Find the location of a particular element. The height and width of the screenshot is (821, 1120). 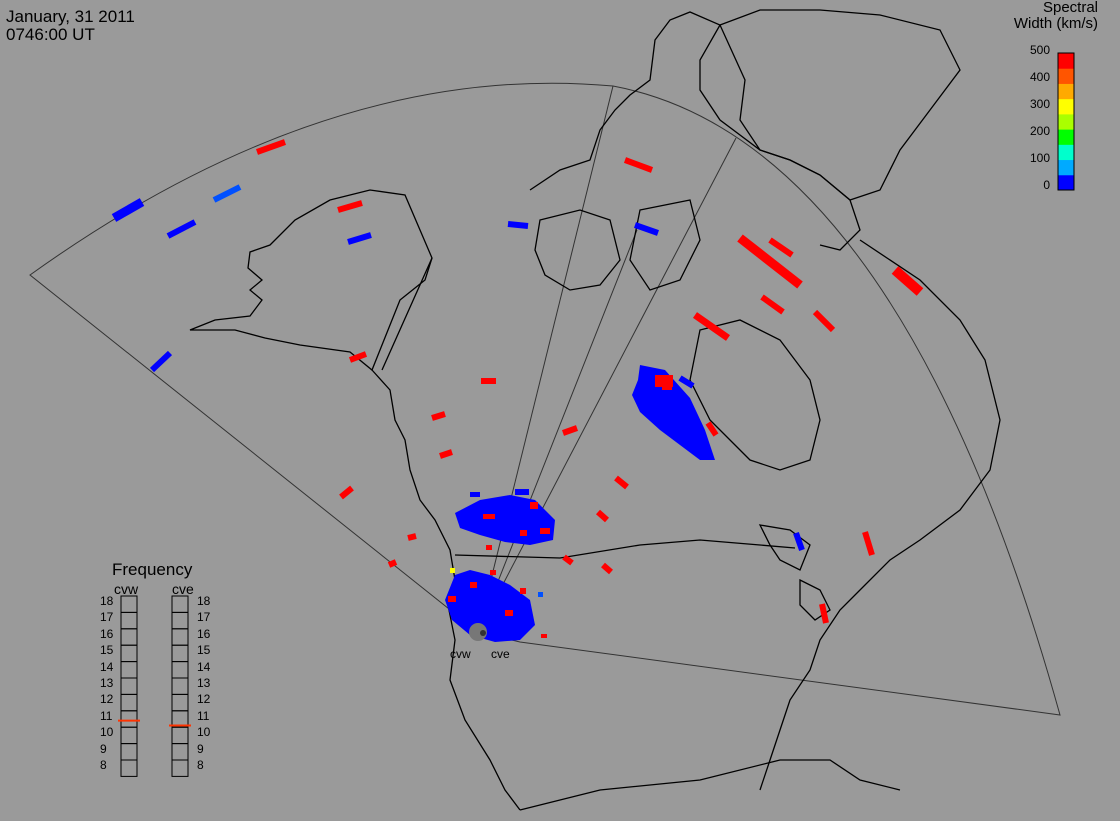

colorbar-title: Spectral Width (km/s) is located at coordinates (1044, 16).